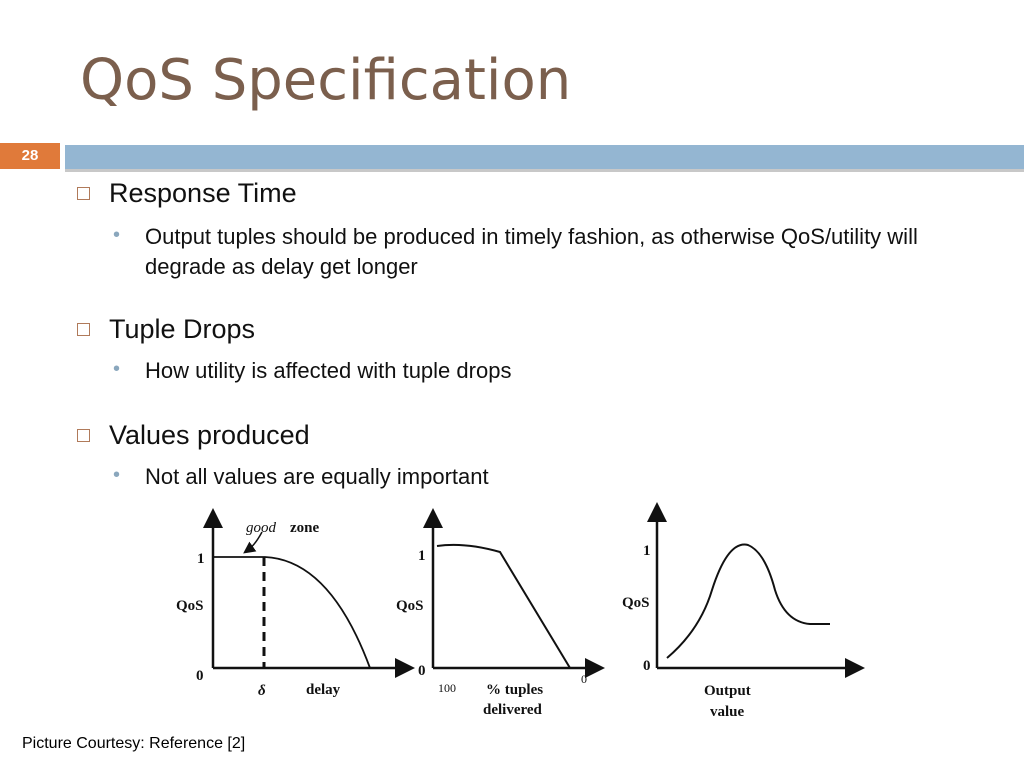  Describe the element at coordinates (727, 691) in the screenshot. I see `x-label: Output` at that location.